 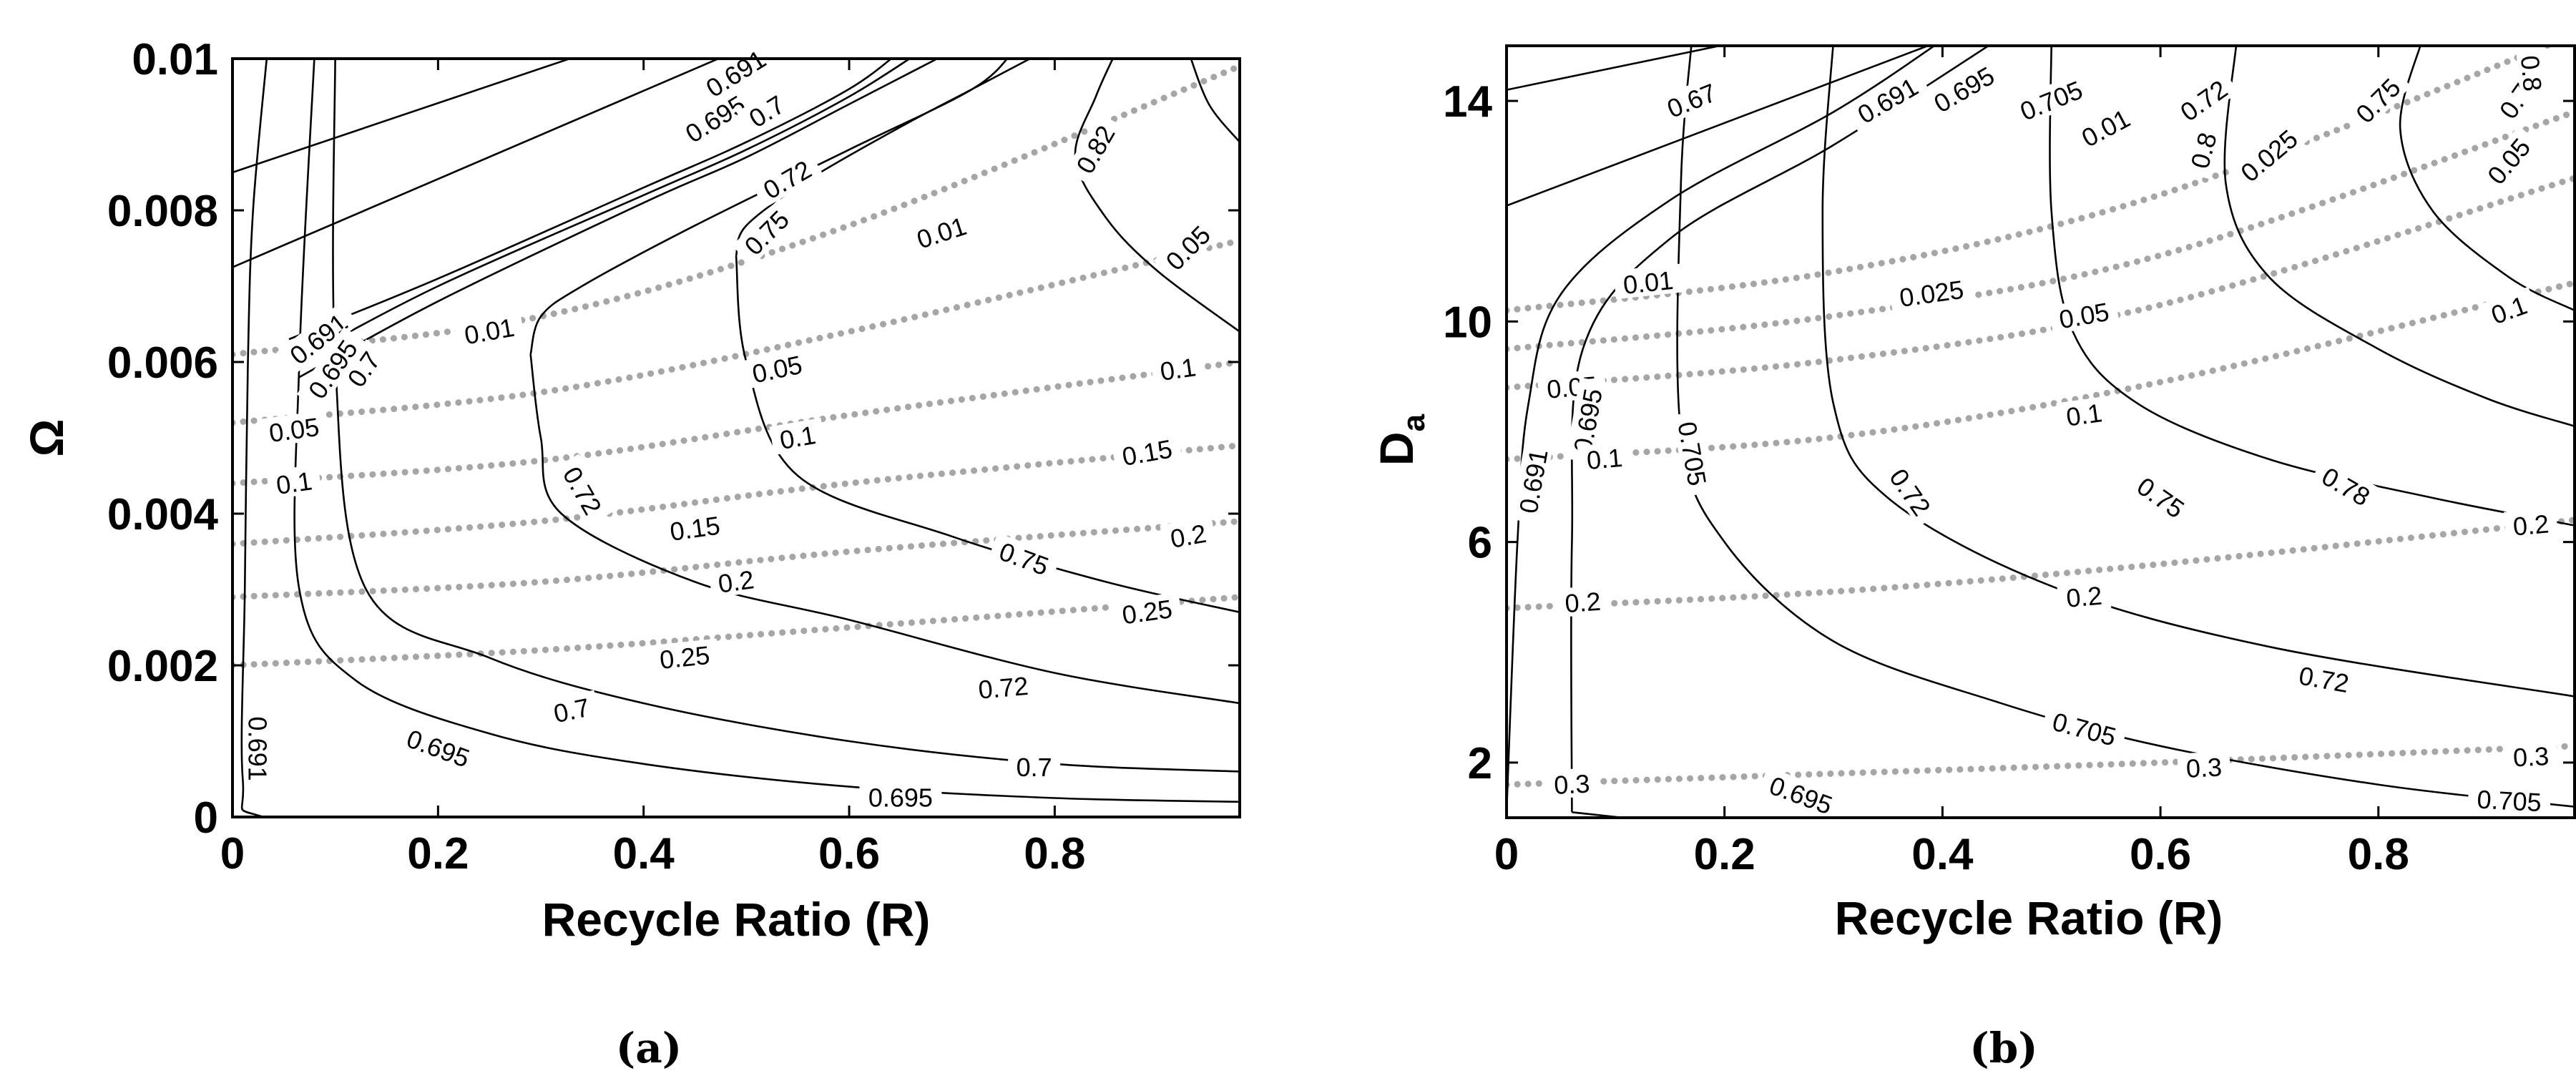 I want to click on panel-a-y-tick-label-2: 0.004, so click(x=163, y=514).